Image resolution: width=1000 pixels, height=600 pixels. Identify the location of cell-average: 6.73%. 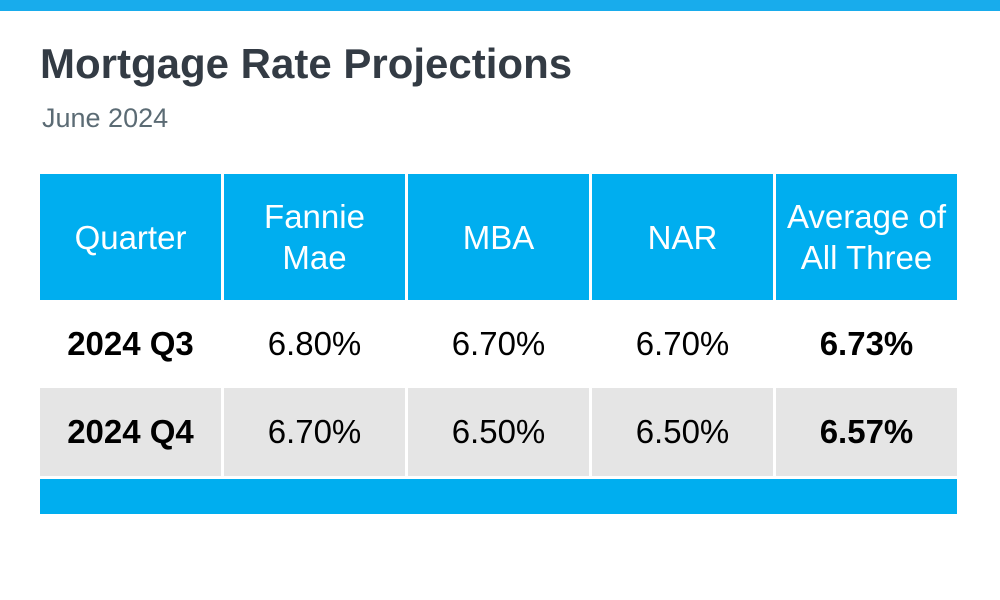
(866, 344).